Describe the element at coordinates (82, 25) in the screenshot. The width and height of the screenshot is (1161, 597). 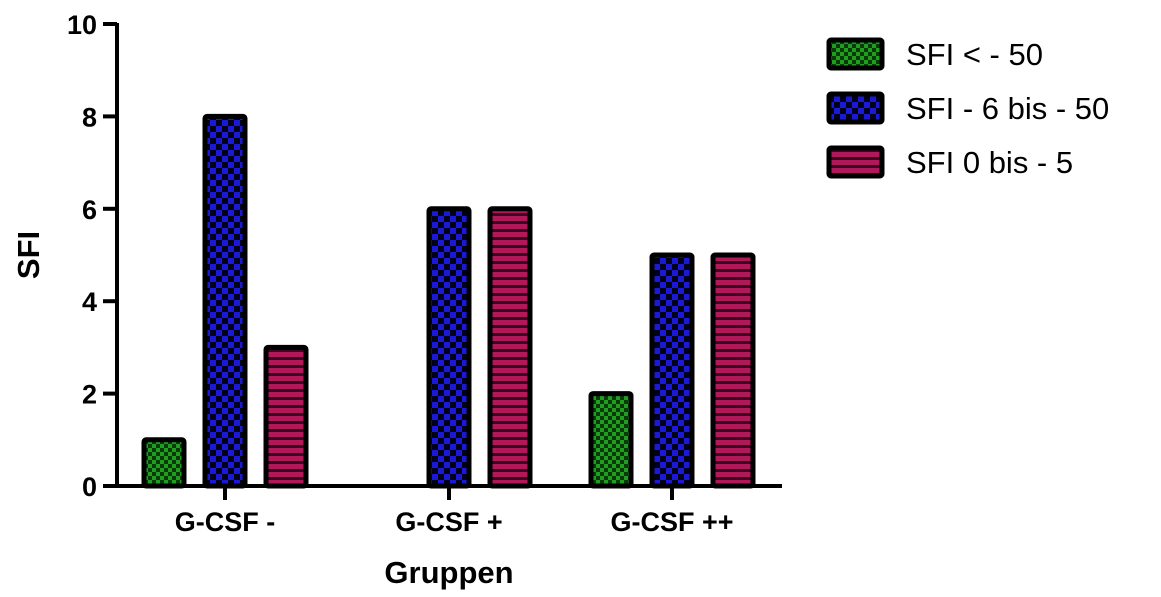
I see `y-tick-label: 10` at that location.